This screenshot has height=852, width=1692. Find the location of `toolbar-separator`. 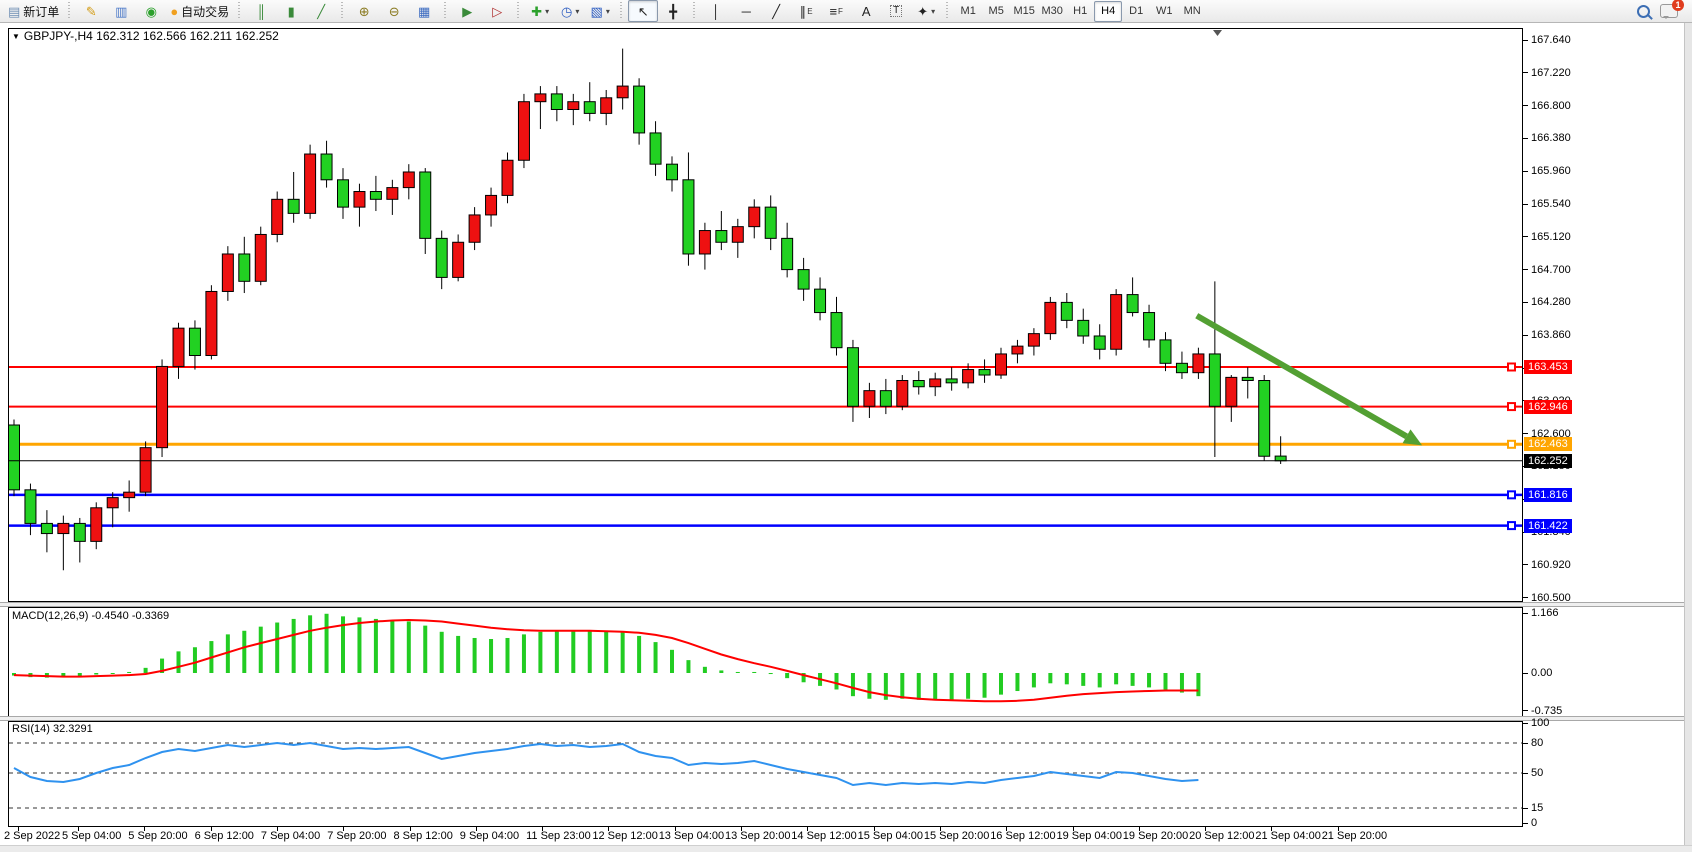

toolbar-separator is located at coordinates (948, 11).